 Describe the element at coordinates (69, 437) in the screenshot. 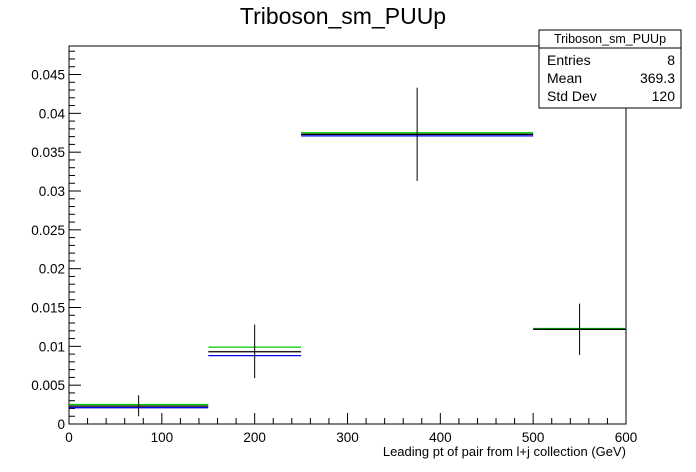

I see `x-tick-label: 0` at that location.